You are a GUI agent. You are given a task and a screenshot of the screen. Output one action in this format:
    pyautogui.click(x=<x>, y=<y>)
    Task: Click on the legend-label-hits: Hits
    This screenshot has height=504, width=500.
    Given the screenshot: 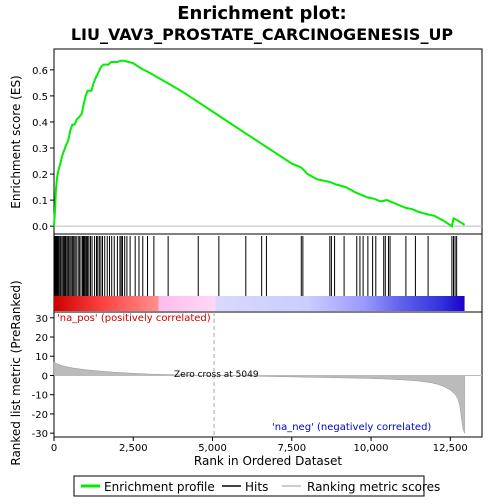 What is the action you would take?
    pyautogui.click(x=256, y=487)
    